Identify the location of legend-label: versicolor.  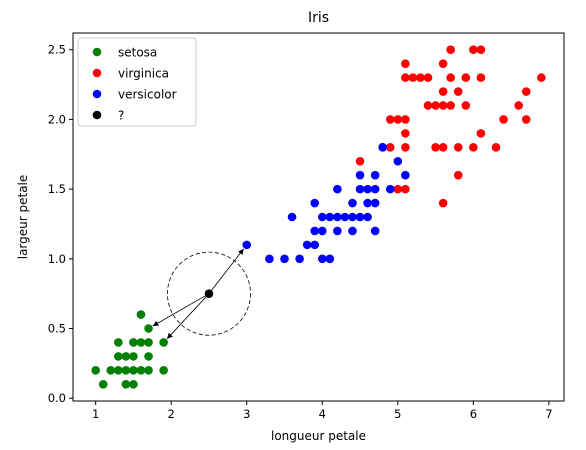
(147, 95).